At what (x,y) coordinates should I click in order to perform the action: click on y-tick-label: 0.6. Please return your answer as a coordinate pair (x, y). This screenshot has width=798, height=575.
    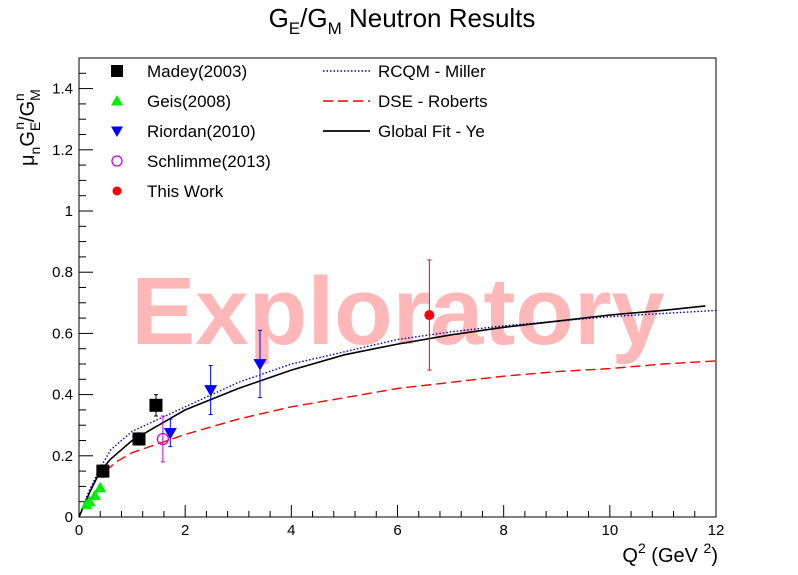
    Looking at the image, I should click on (62, 333).